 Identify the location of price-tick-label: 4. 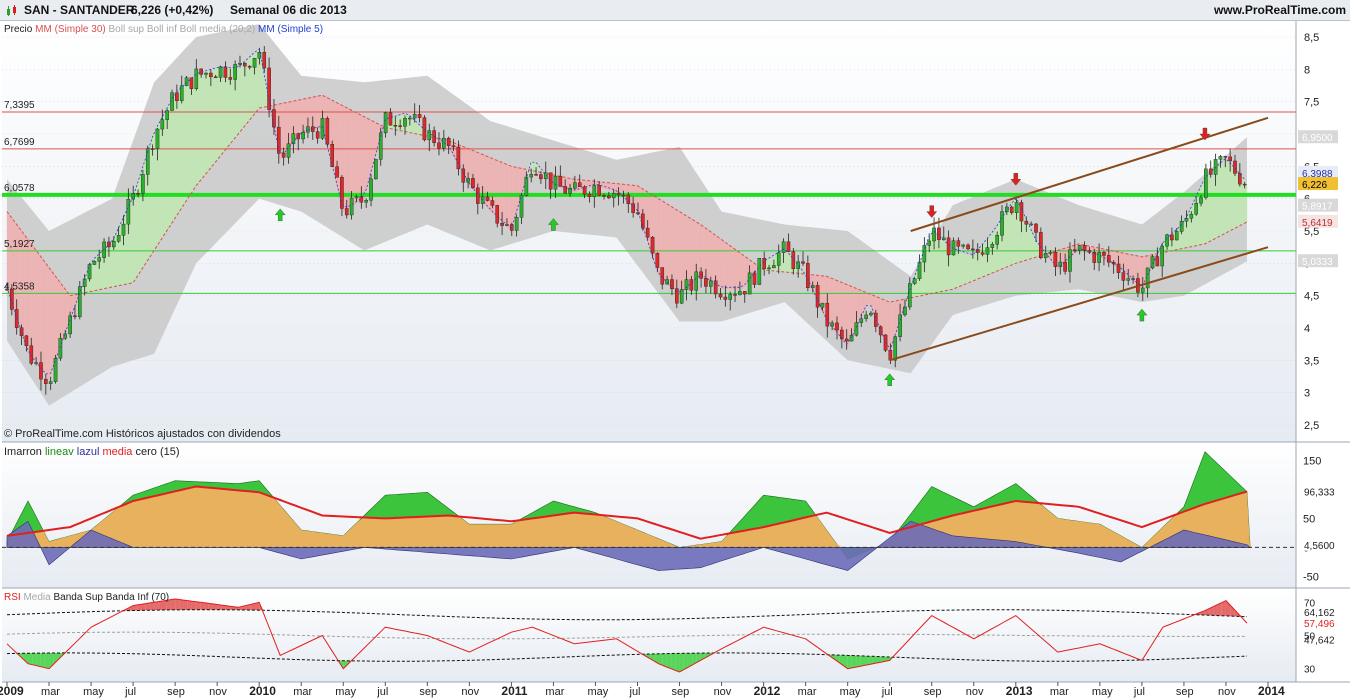
(1307, 329).